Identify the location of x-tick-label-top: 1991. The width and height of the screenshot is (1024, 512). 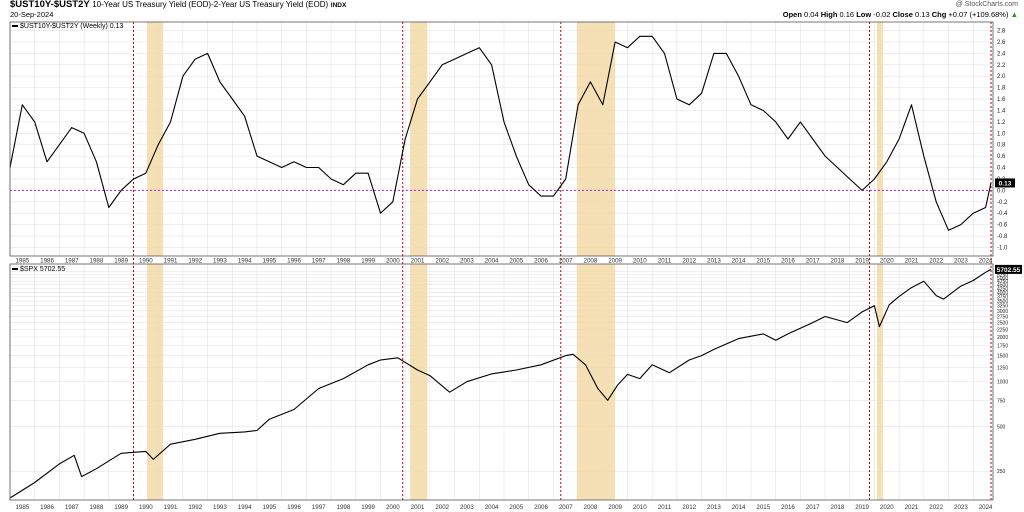
(171, 261).